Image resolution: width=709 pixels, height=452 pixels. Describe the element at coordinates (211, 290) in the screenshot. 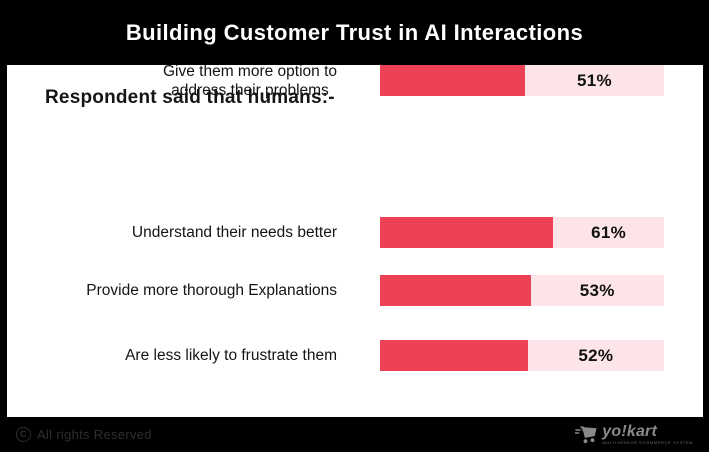

I see `bar-label: Provide more thorough Explanations` at that location.